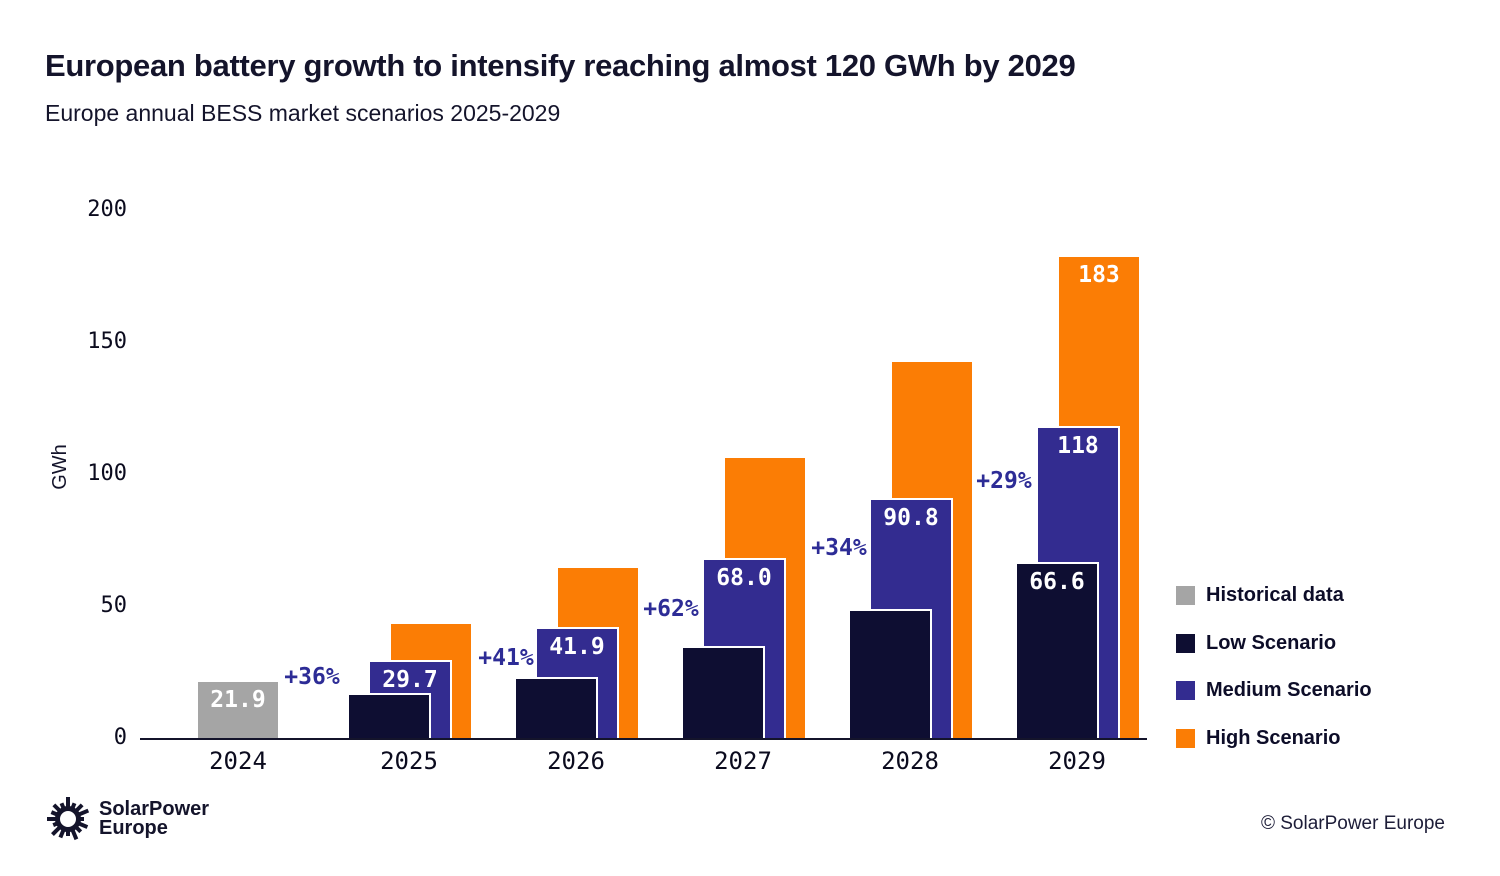 Image resolution: width=1500 pixels, height=876 pixels. What do you see at coordinates (911, 518) in the screenshot?
I see `bar-value-label: 90.8` at bounding box center [911, 518].